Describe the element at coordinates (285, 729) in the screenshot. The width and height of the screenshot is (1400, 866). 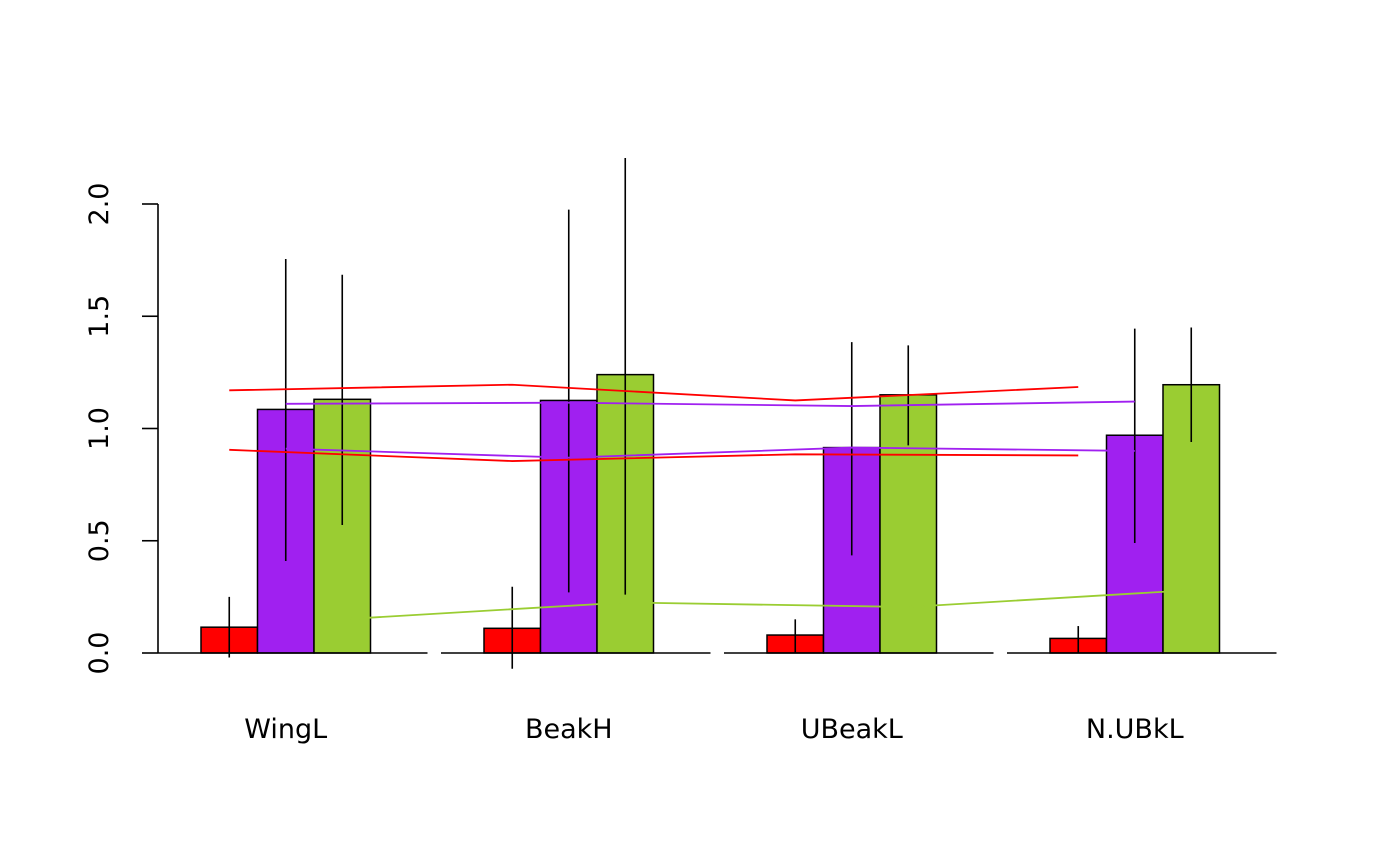
I see `x-category-label: WingL` at that location.